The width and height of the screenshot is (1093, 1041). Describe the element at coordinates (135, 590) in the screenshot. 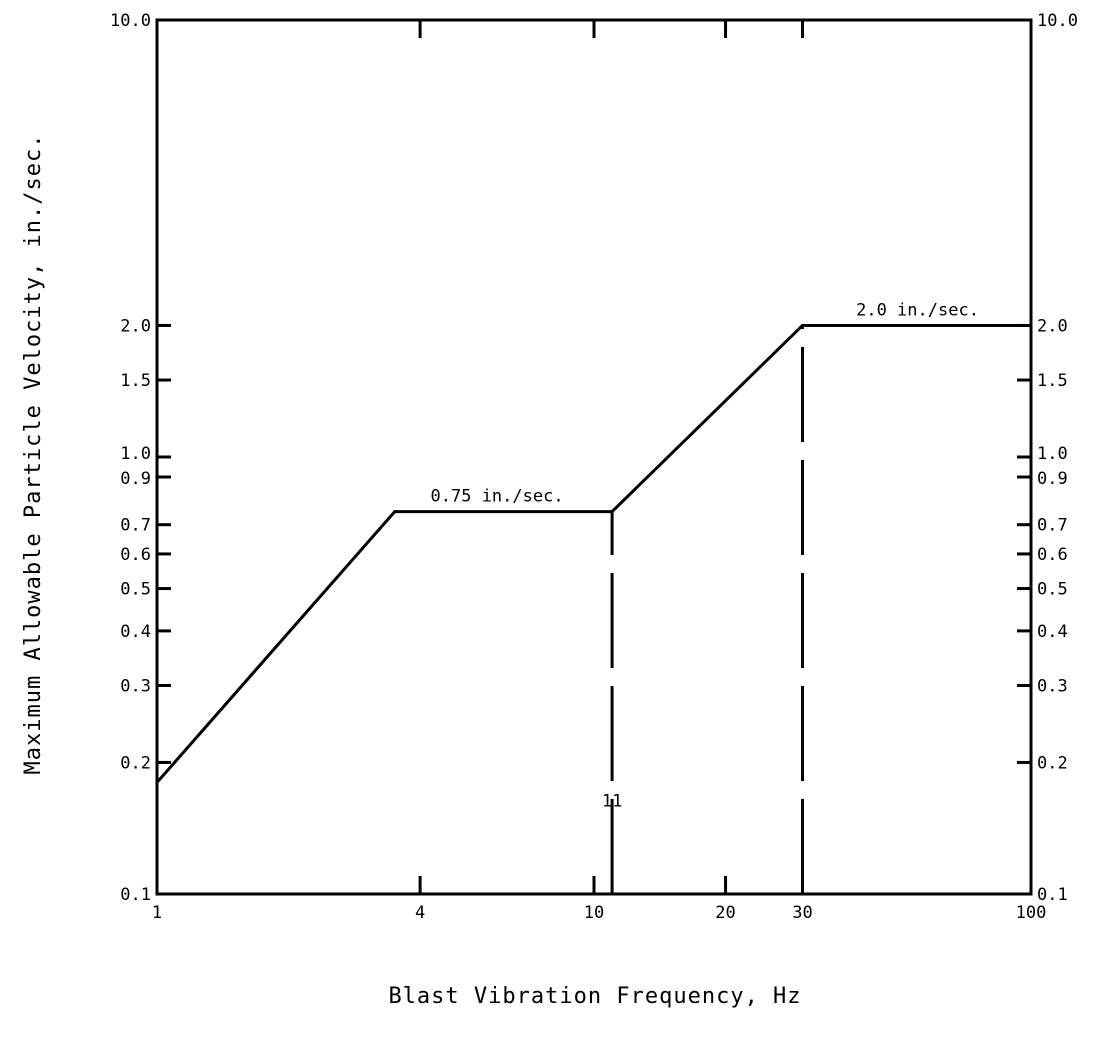

I see `y-tick-label-left: 0.5` at that location.